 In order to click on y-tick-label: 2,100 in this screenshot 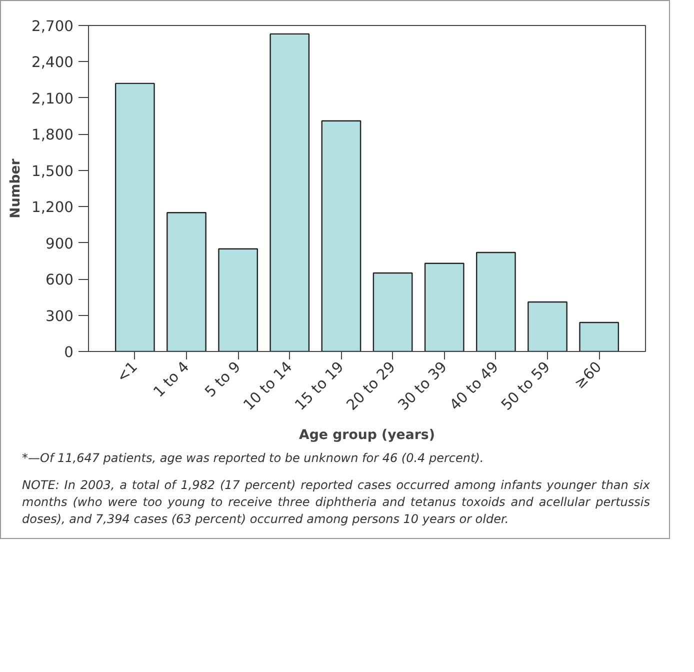, I will do `click(53, 99)`.